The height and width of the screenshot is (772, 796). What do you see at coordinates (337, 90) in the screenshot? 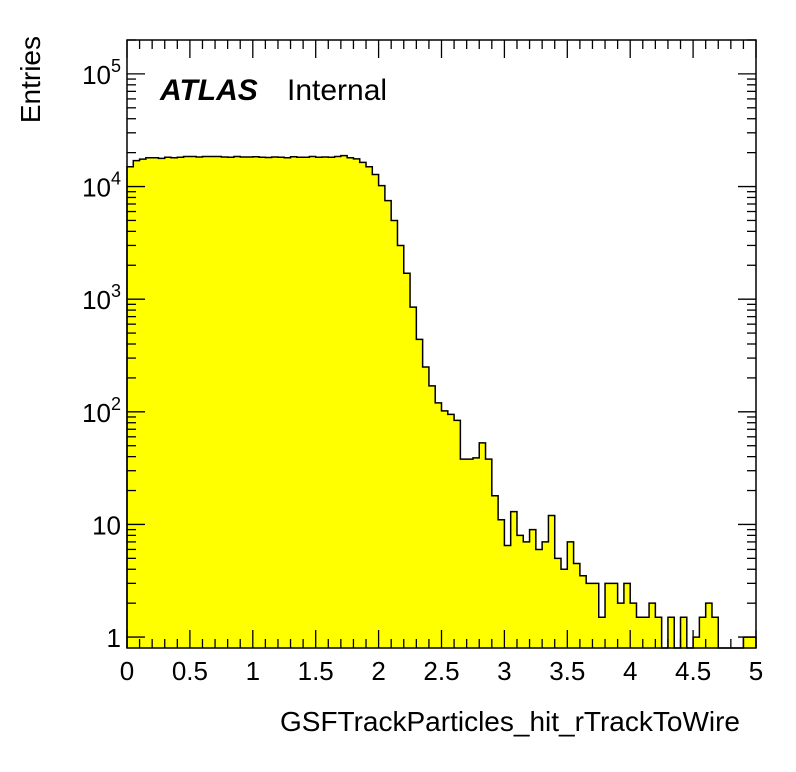
I see `internal-label: Internal` at bounding box center [337, 90].